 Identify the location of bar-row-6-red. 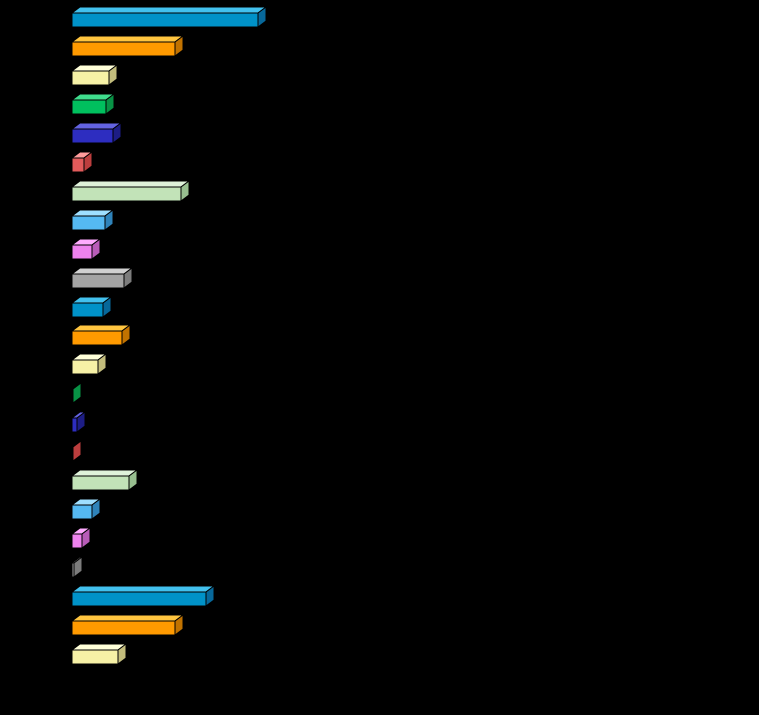
(82, 162).